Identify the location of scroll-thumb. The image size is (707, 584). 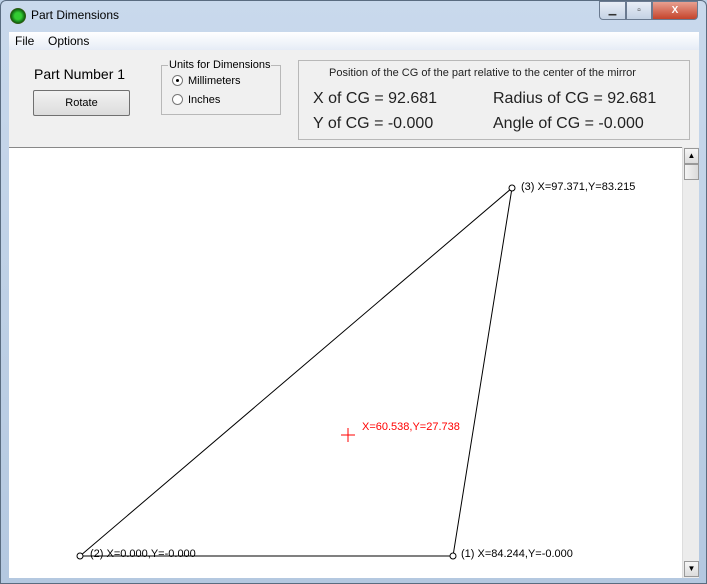
(691, 172).